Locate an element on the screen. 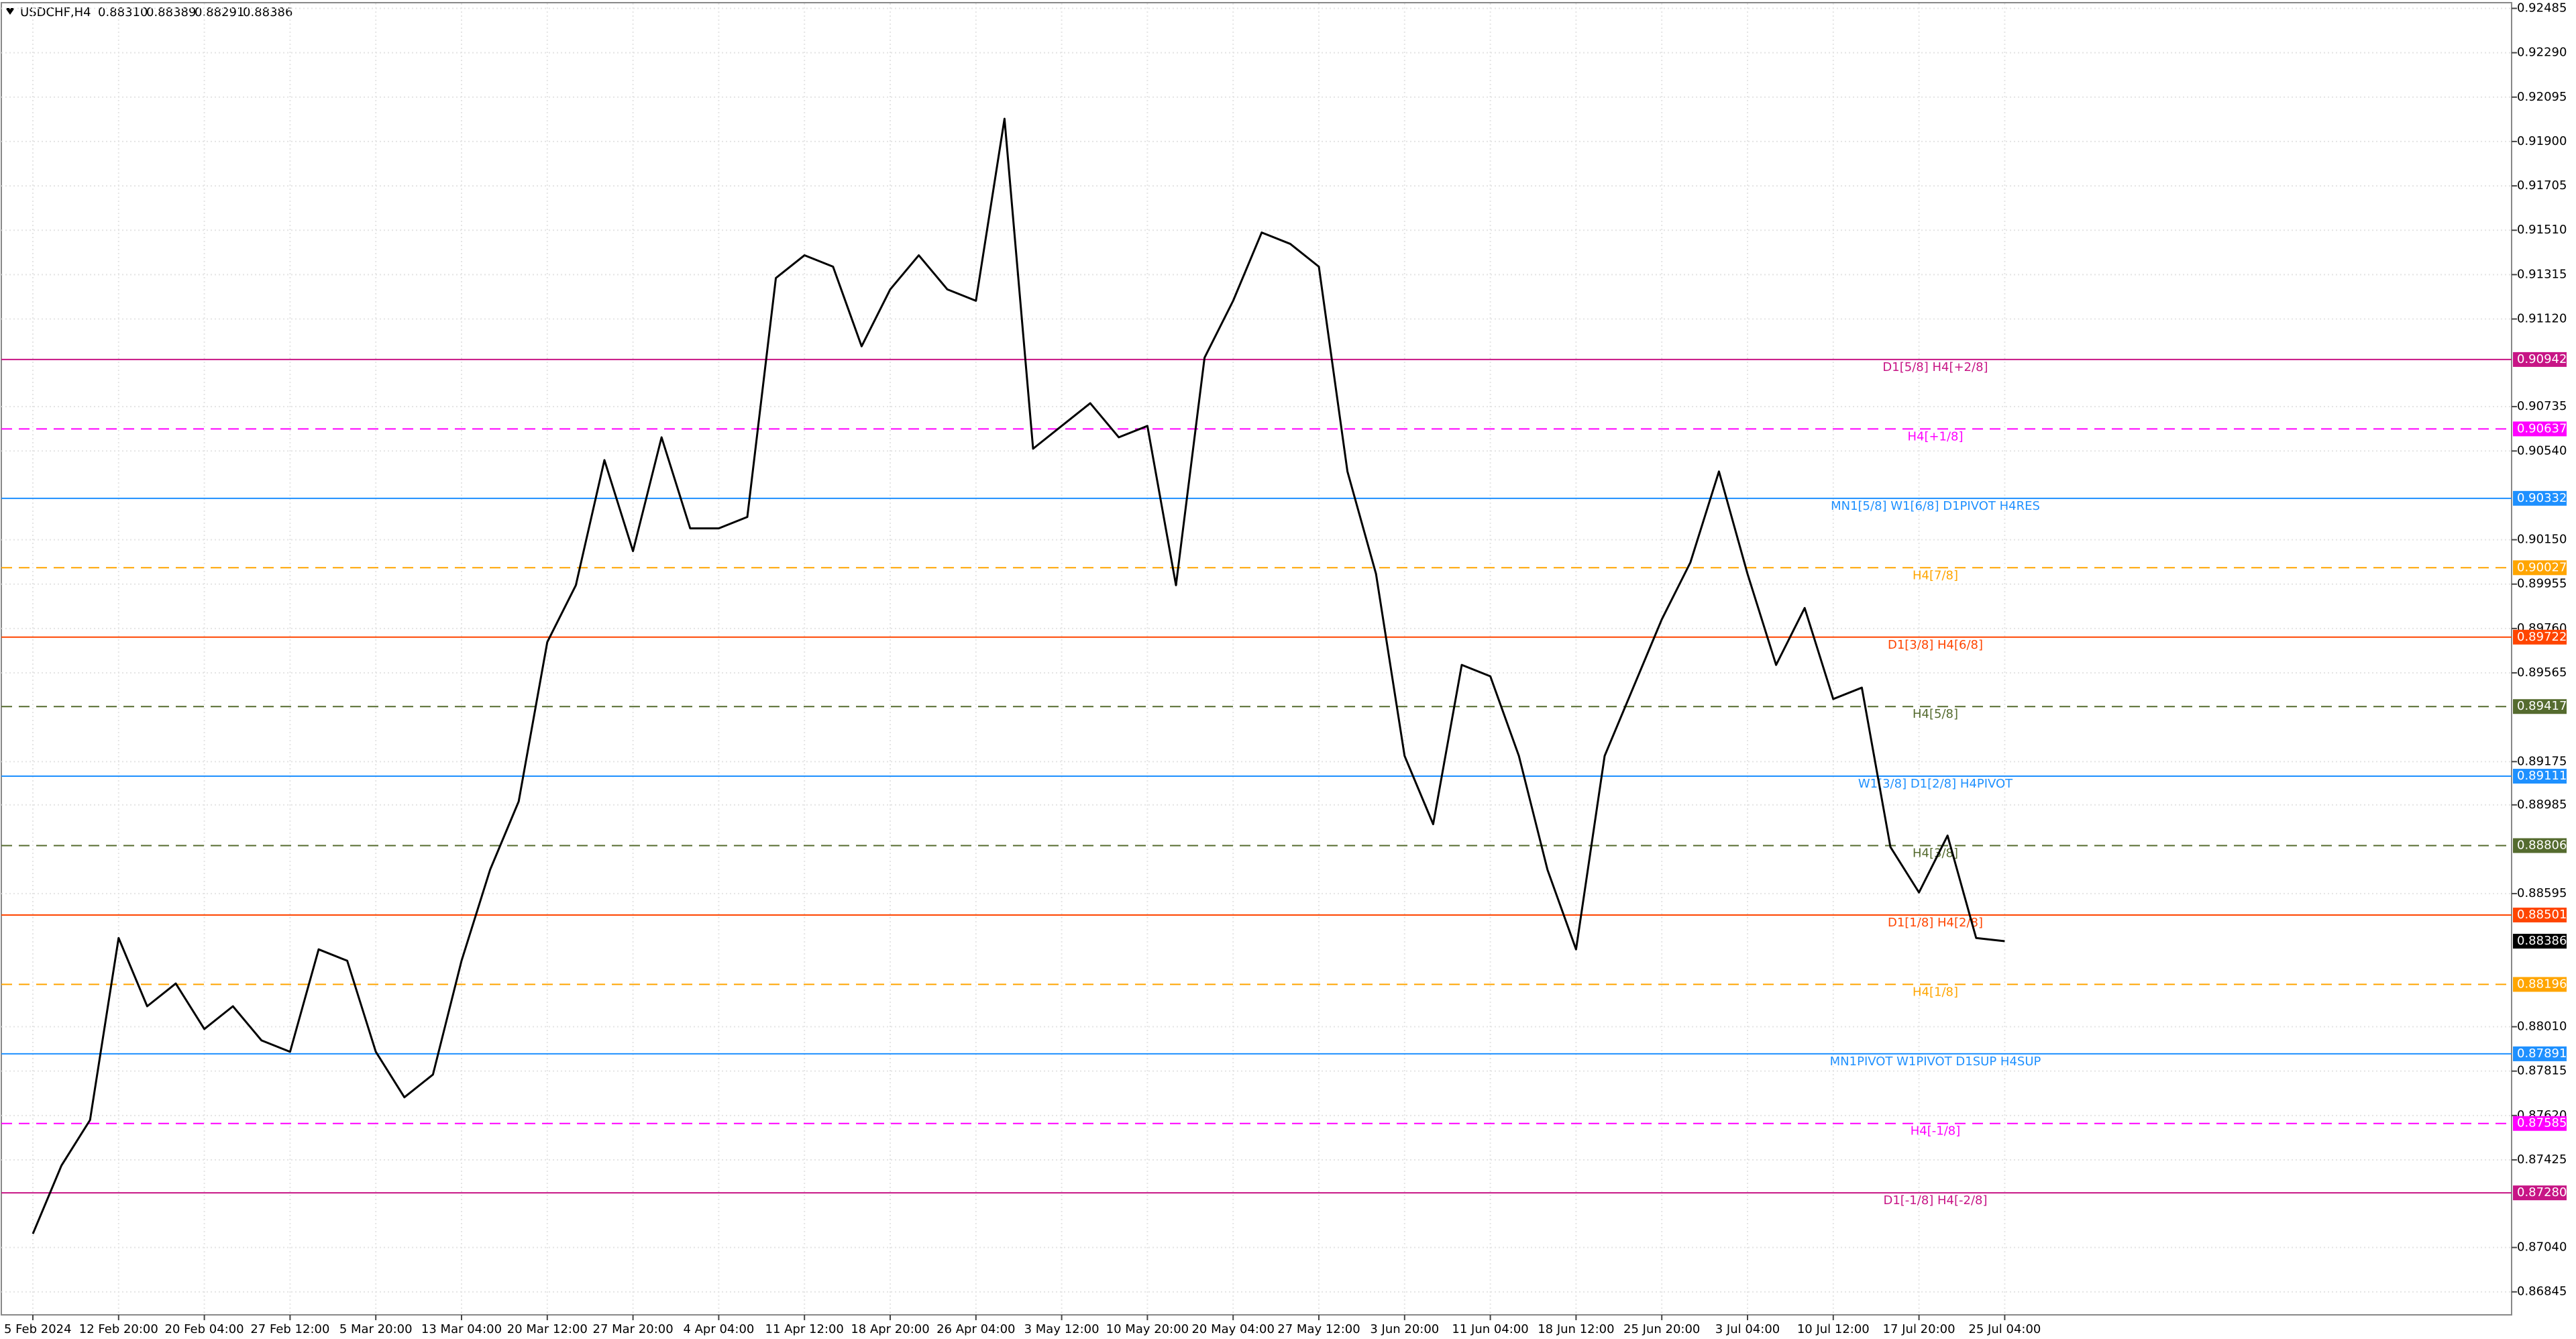 The width and height of the screenshot is (2576, 1339). y-tick-label: 0.90735 is located at coordinates (2542, 406).